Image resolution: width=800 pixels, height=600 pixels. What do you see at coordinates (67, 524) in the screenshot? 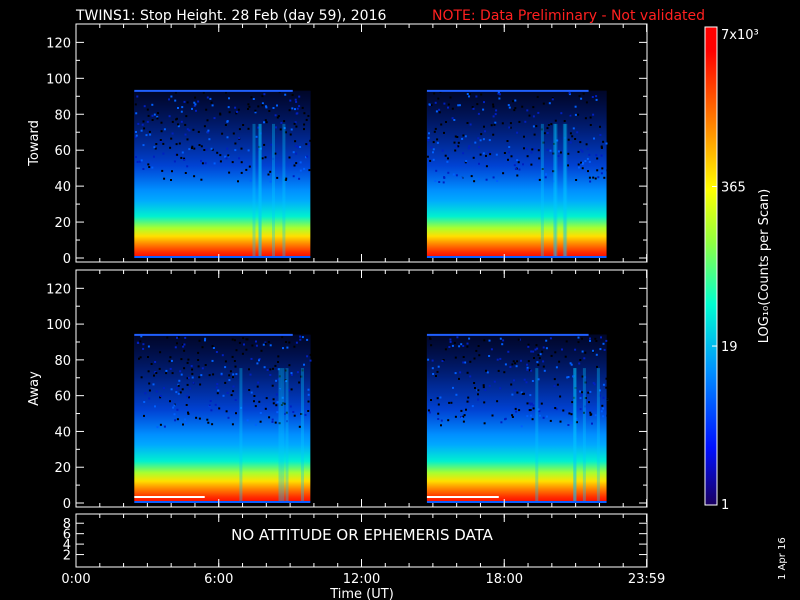
I see `y-tick-label: 8` at bounding box center [67, 524].